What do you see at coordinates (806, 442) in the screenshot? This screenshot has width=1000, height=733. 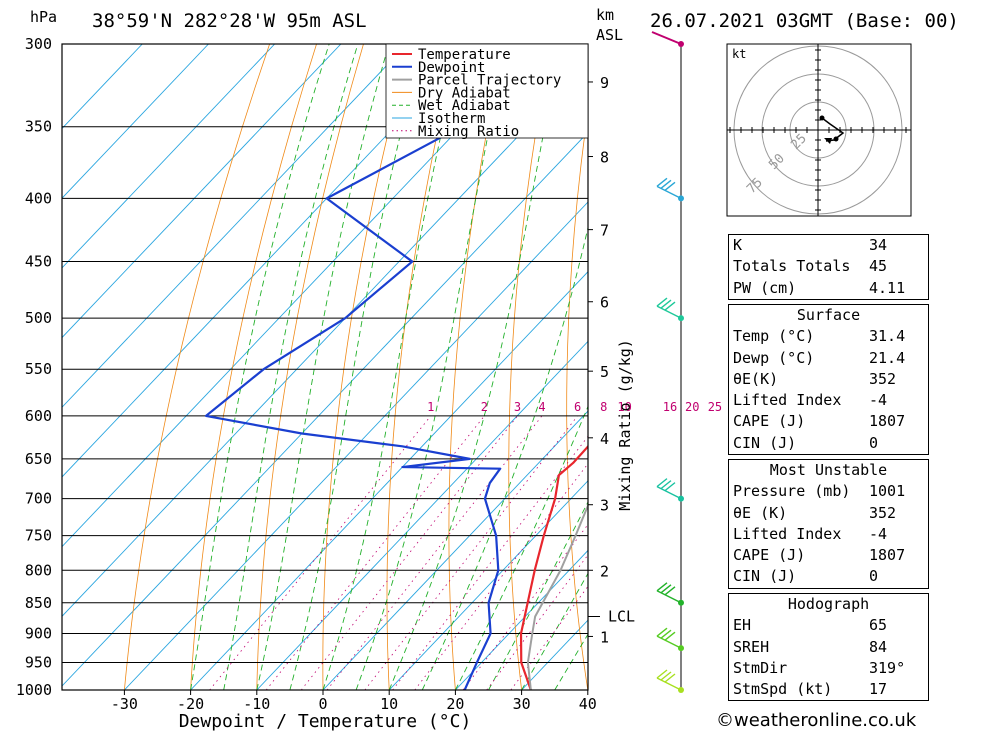 I see `surface-row: CIN (J) 0` at bounding box center [806, 442].